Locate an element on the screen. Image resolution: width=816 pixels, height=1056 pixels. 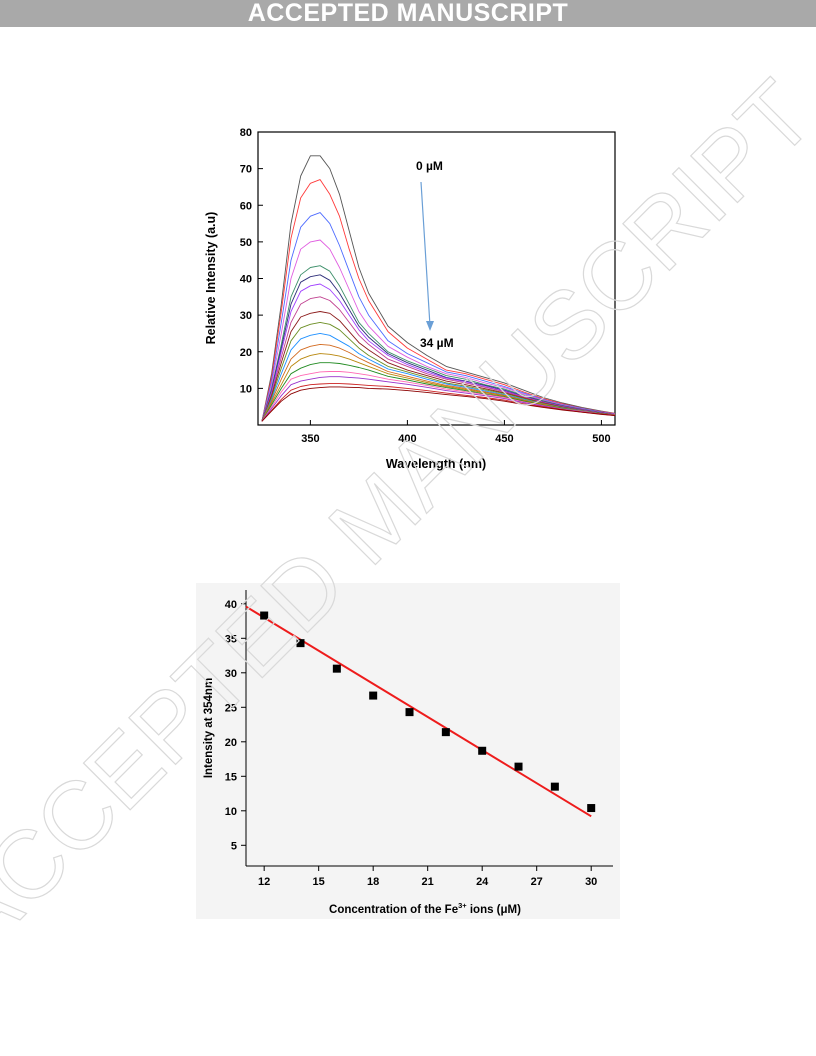
calibration-y-tick-label: 15 is located at coordinates (231, 777).